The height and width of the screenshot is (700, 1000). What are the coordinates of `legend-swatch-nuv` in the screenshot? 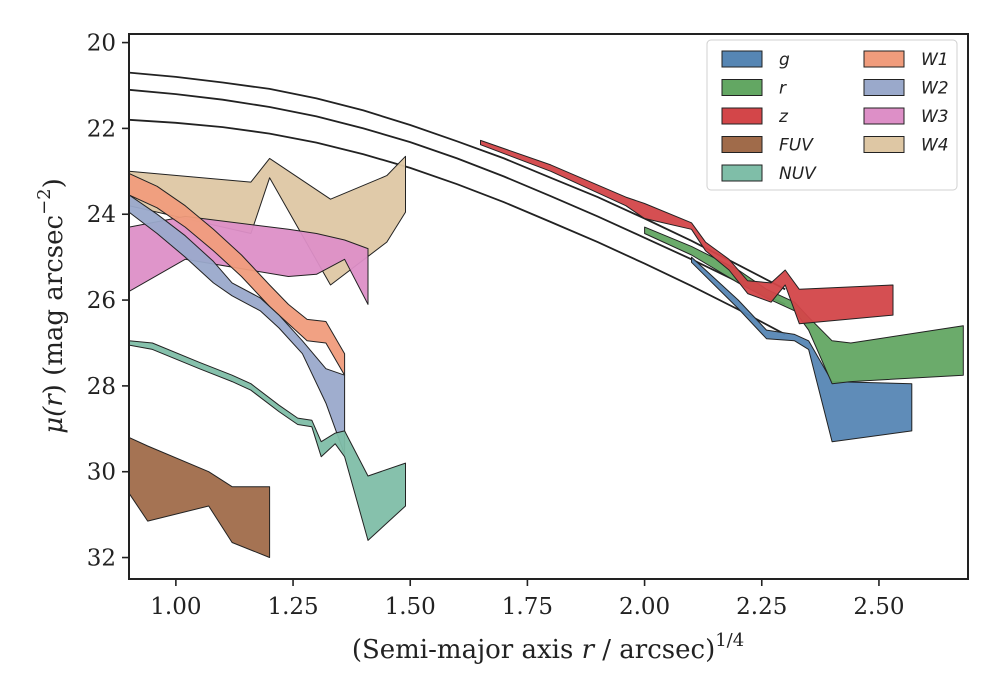 It's located at (742, 173).